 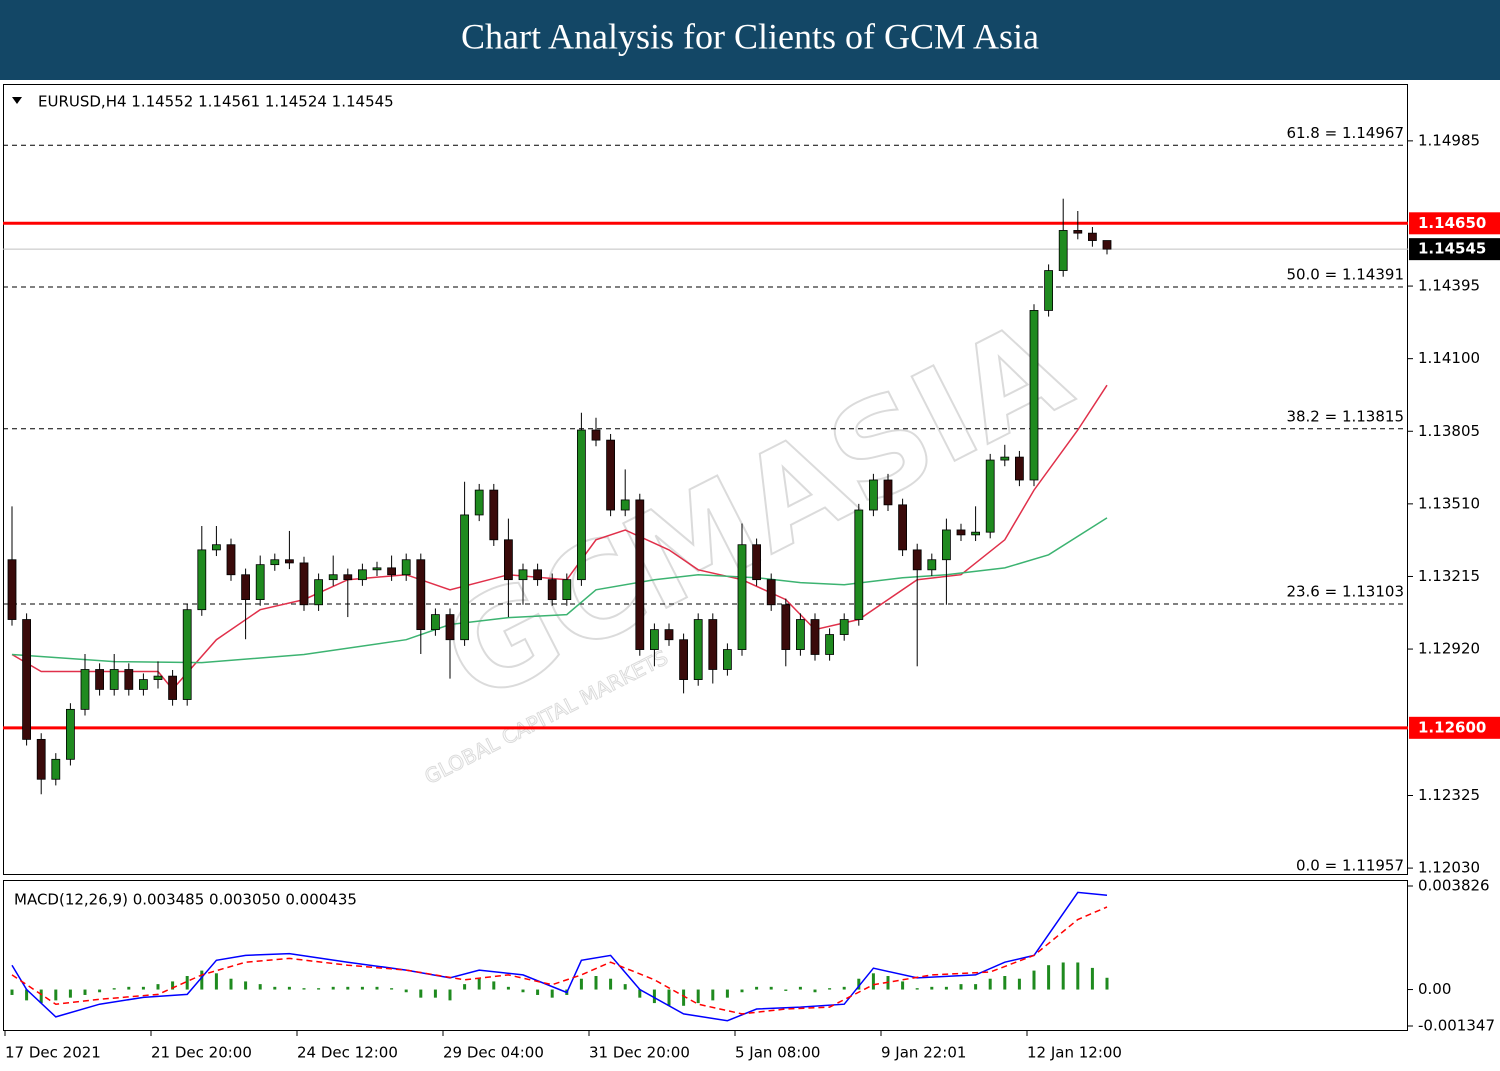 I want to click on y-tick-label: 1.14395, so click(x=1449, y=286).